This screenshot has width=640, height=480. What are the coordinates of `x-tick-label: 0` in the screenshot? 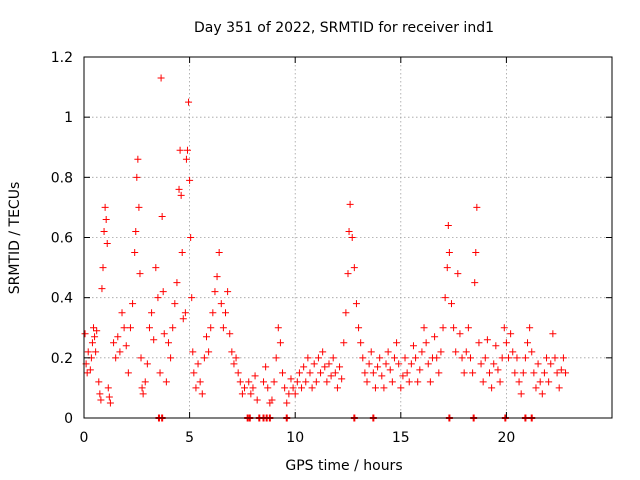 It's located at (84, 438).